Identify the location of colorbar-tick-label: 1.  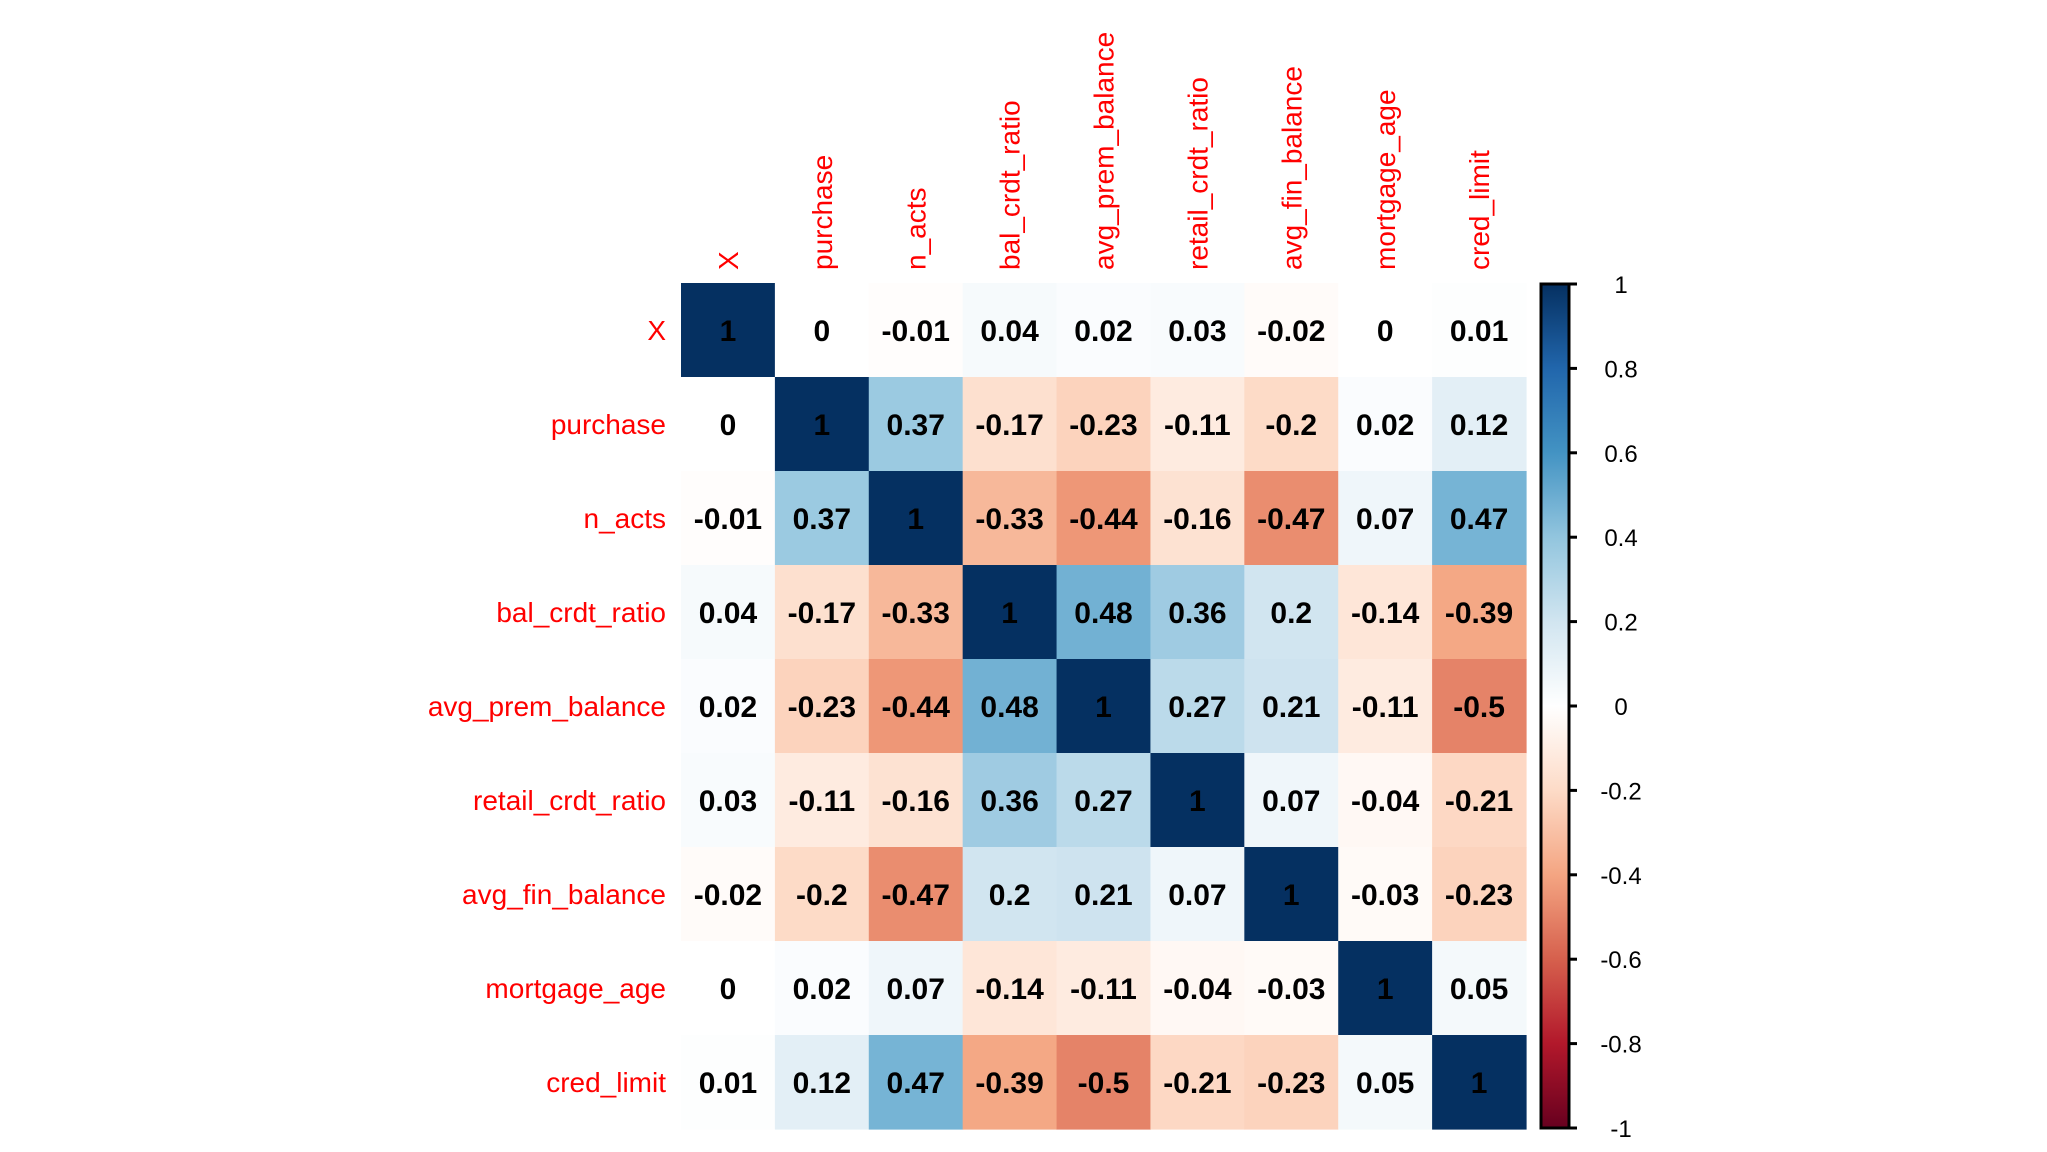
(1620, 285).